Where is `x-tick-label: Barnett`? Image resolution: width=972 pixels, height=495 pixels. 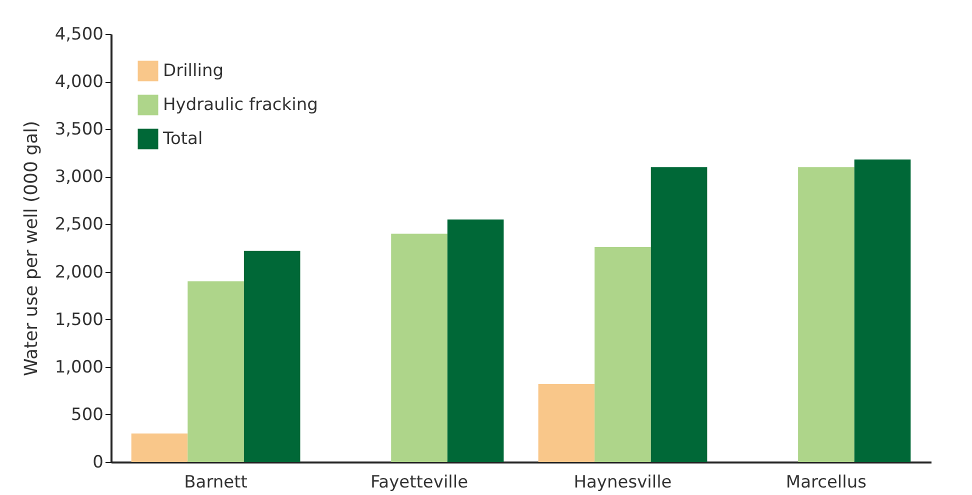
x-tick-label: Barnett is located at coordinates (216, 482).